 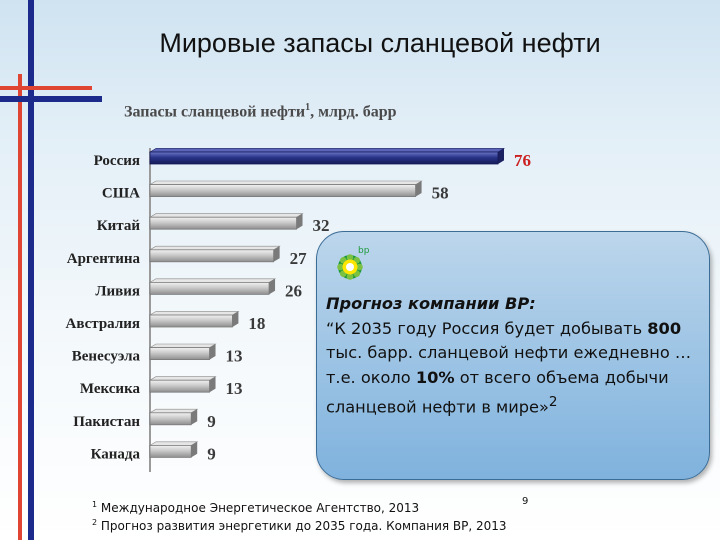 I want to click on category-label-5: Австралия, so click(x=103, y=324).